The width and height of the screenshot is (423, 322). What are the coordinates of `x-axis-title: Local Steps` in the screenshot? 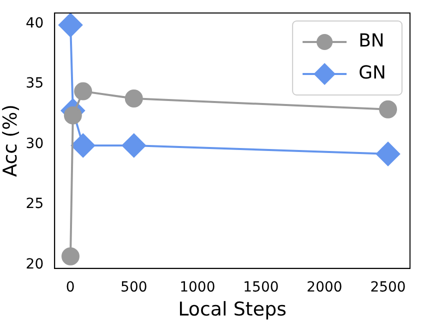 It's located at (232, 309).